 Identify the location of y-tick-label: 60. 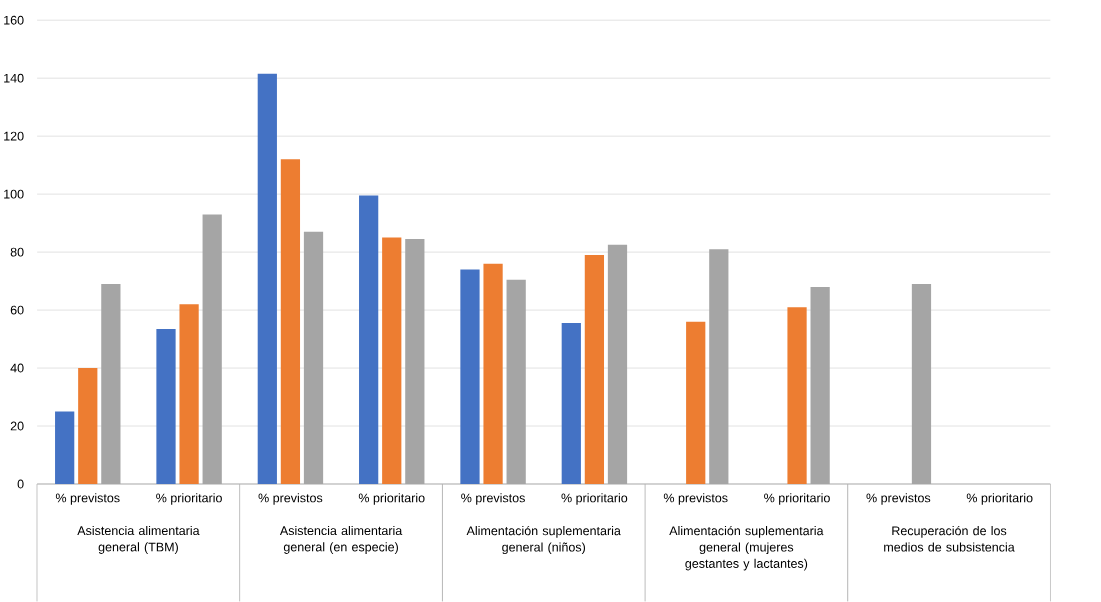
(17, 310).